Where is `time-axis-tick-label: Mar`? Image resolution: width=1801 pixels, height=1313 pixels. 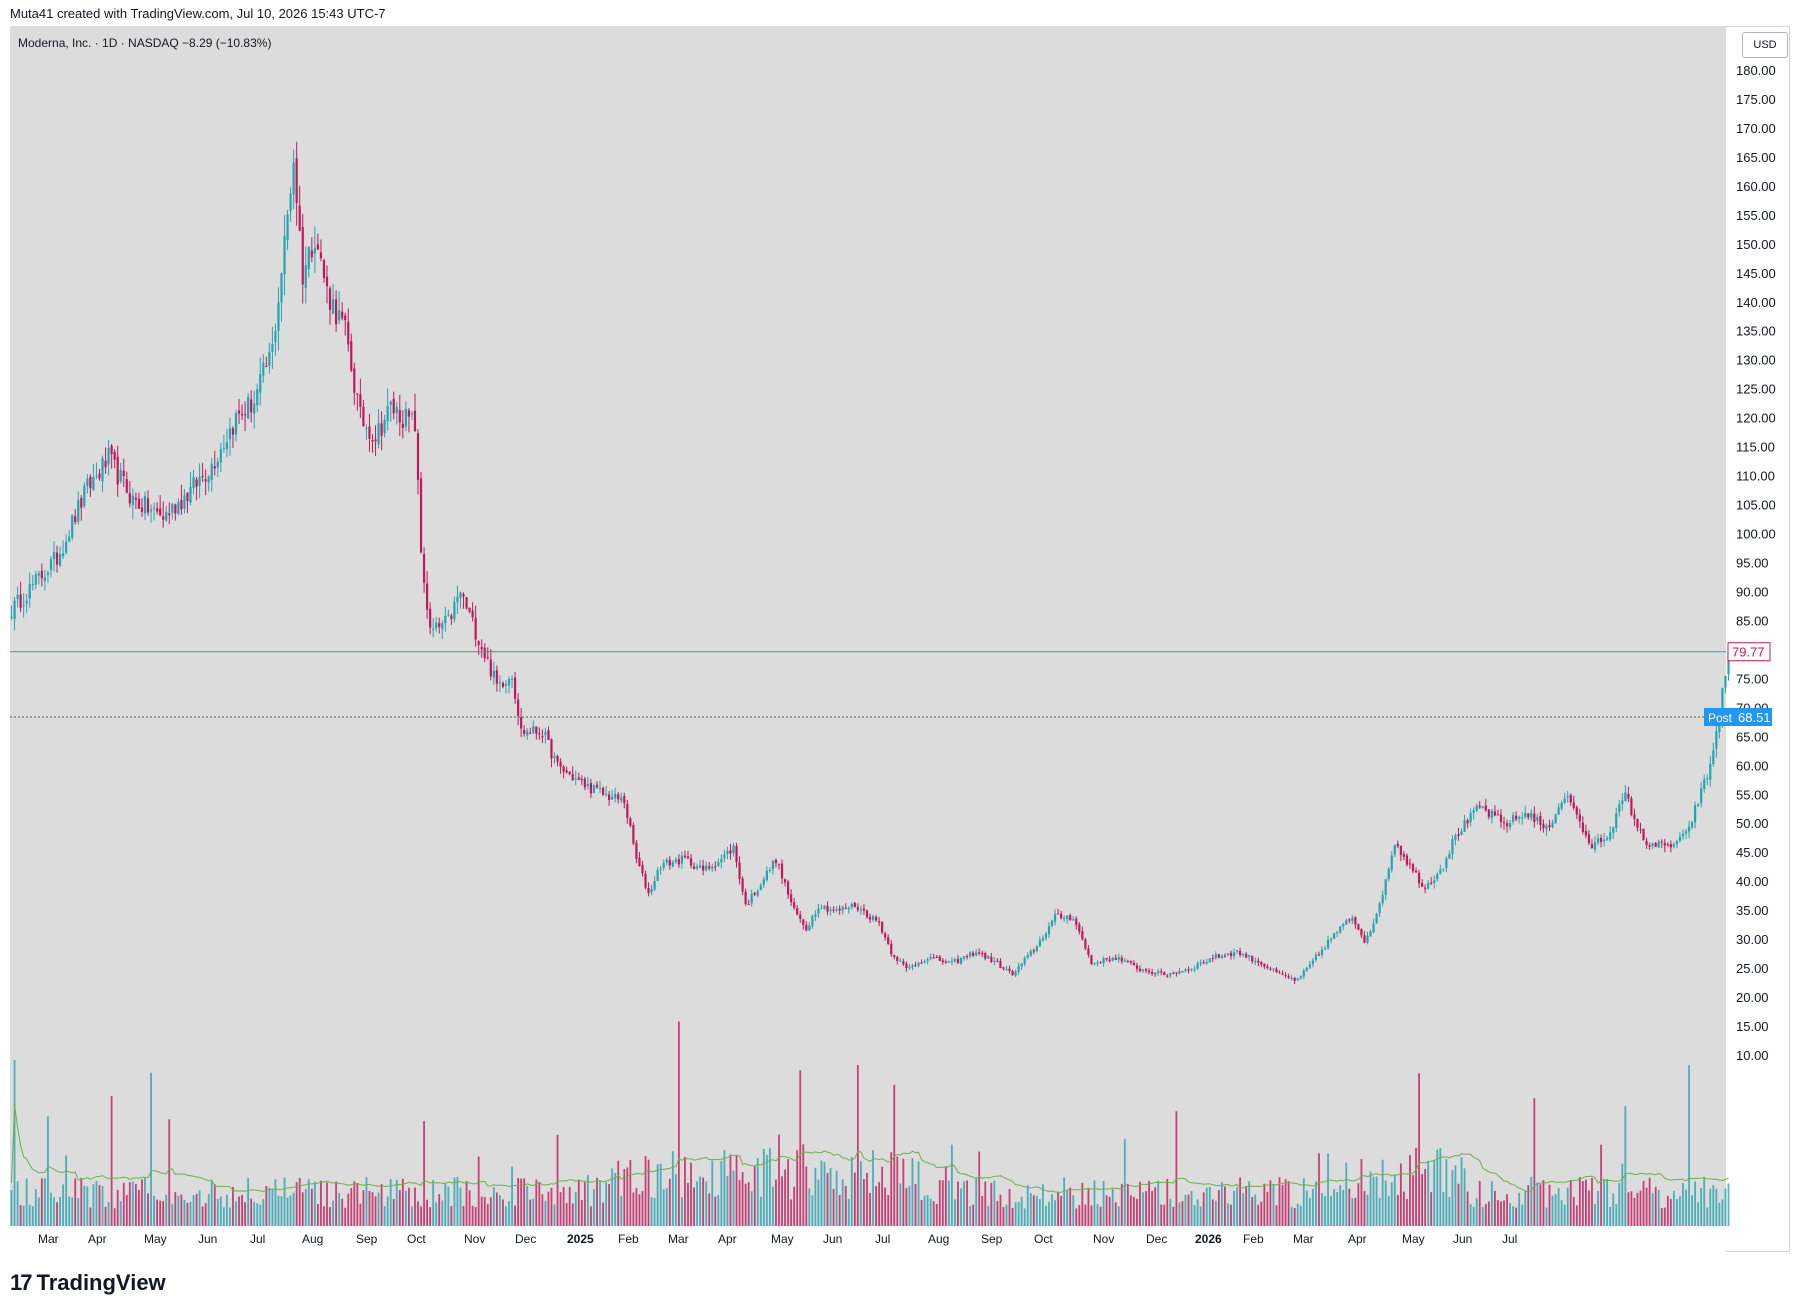
time-axis-tick-label: Mar is located at coordinates (48, 1239).